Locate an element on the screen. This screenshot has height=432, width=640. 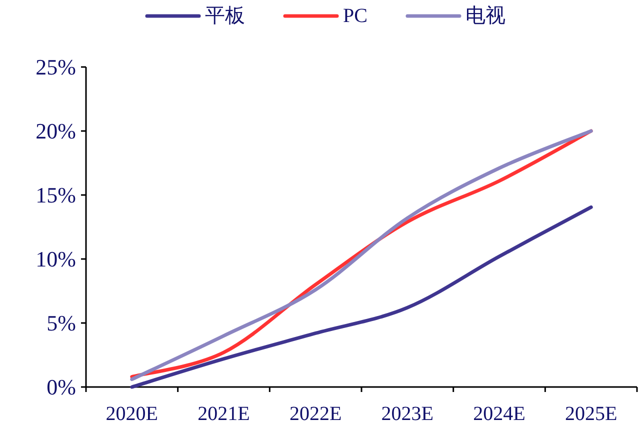
legend-label: 平板 is located at coordinates (225, 16).